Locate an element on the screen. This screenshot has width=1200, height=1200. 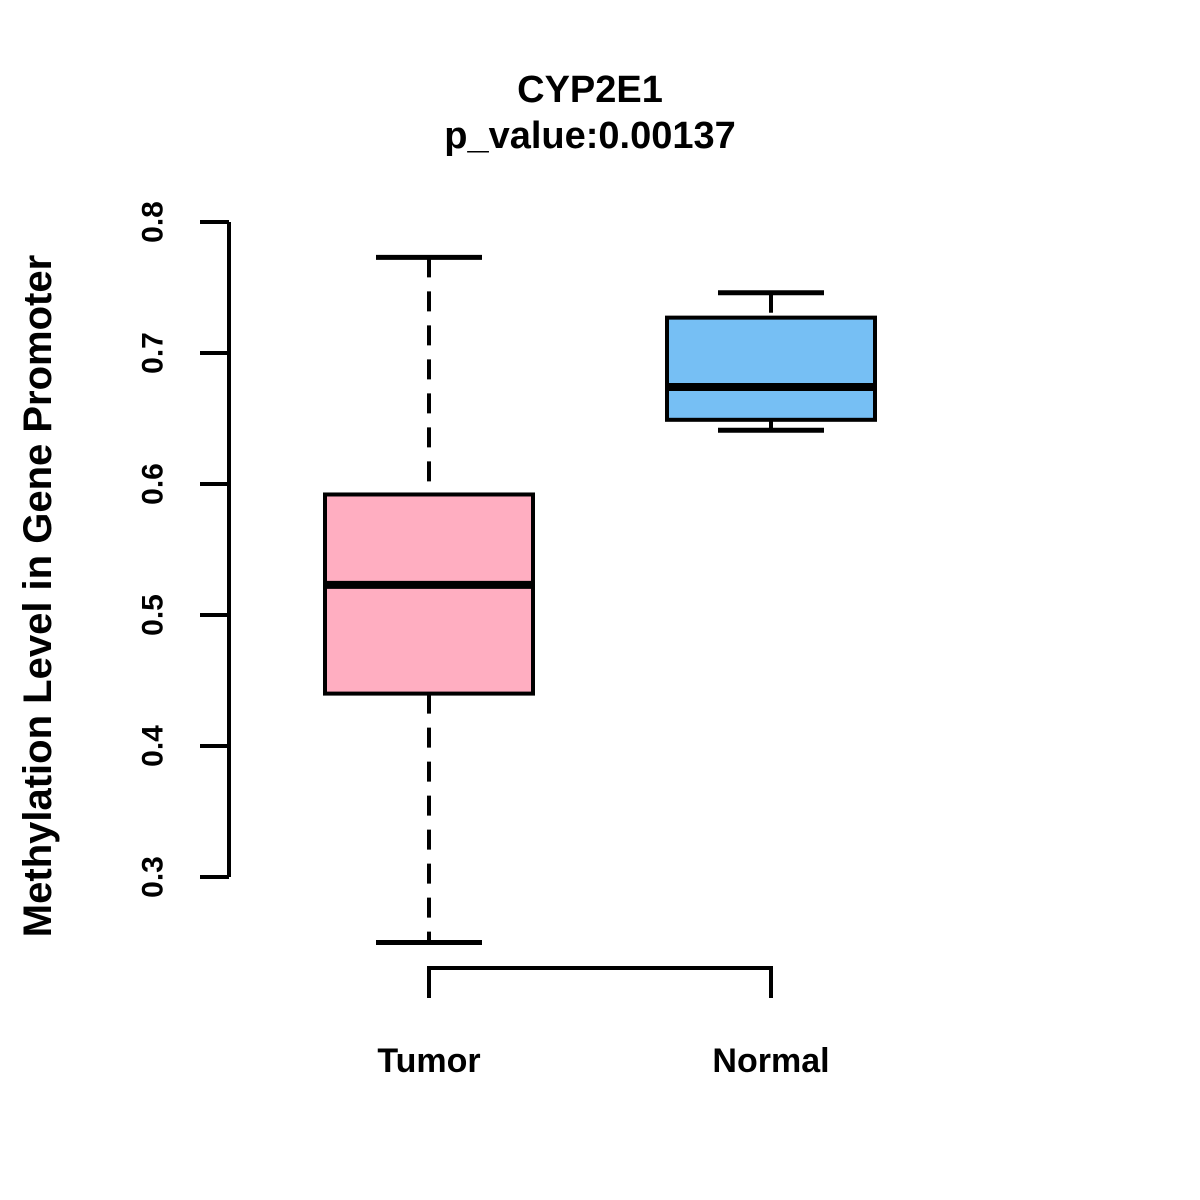
tumor-box is located at coordinates (429, 594).